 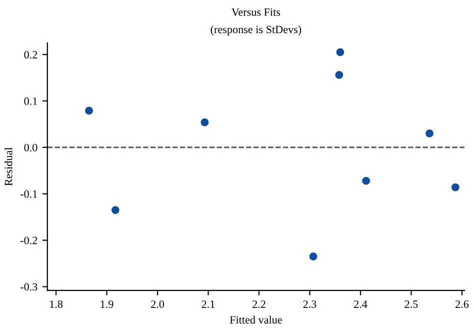 I want to click on x-tick-label: 2.1, so click(x=208, y=304).